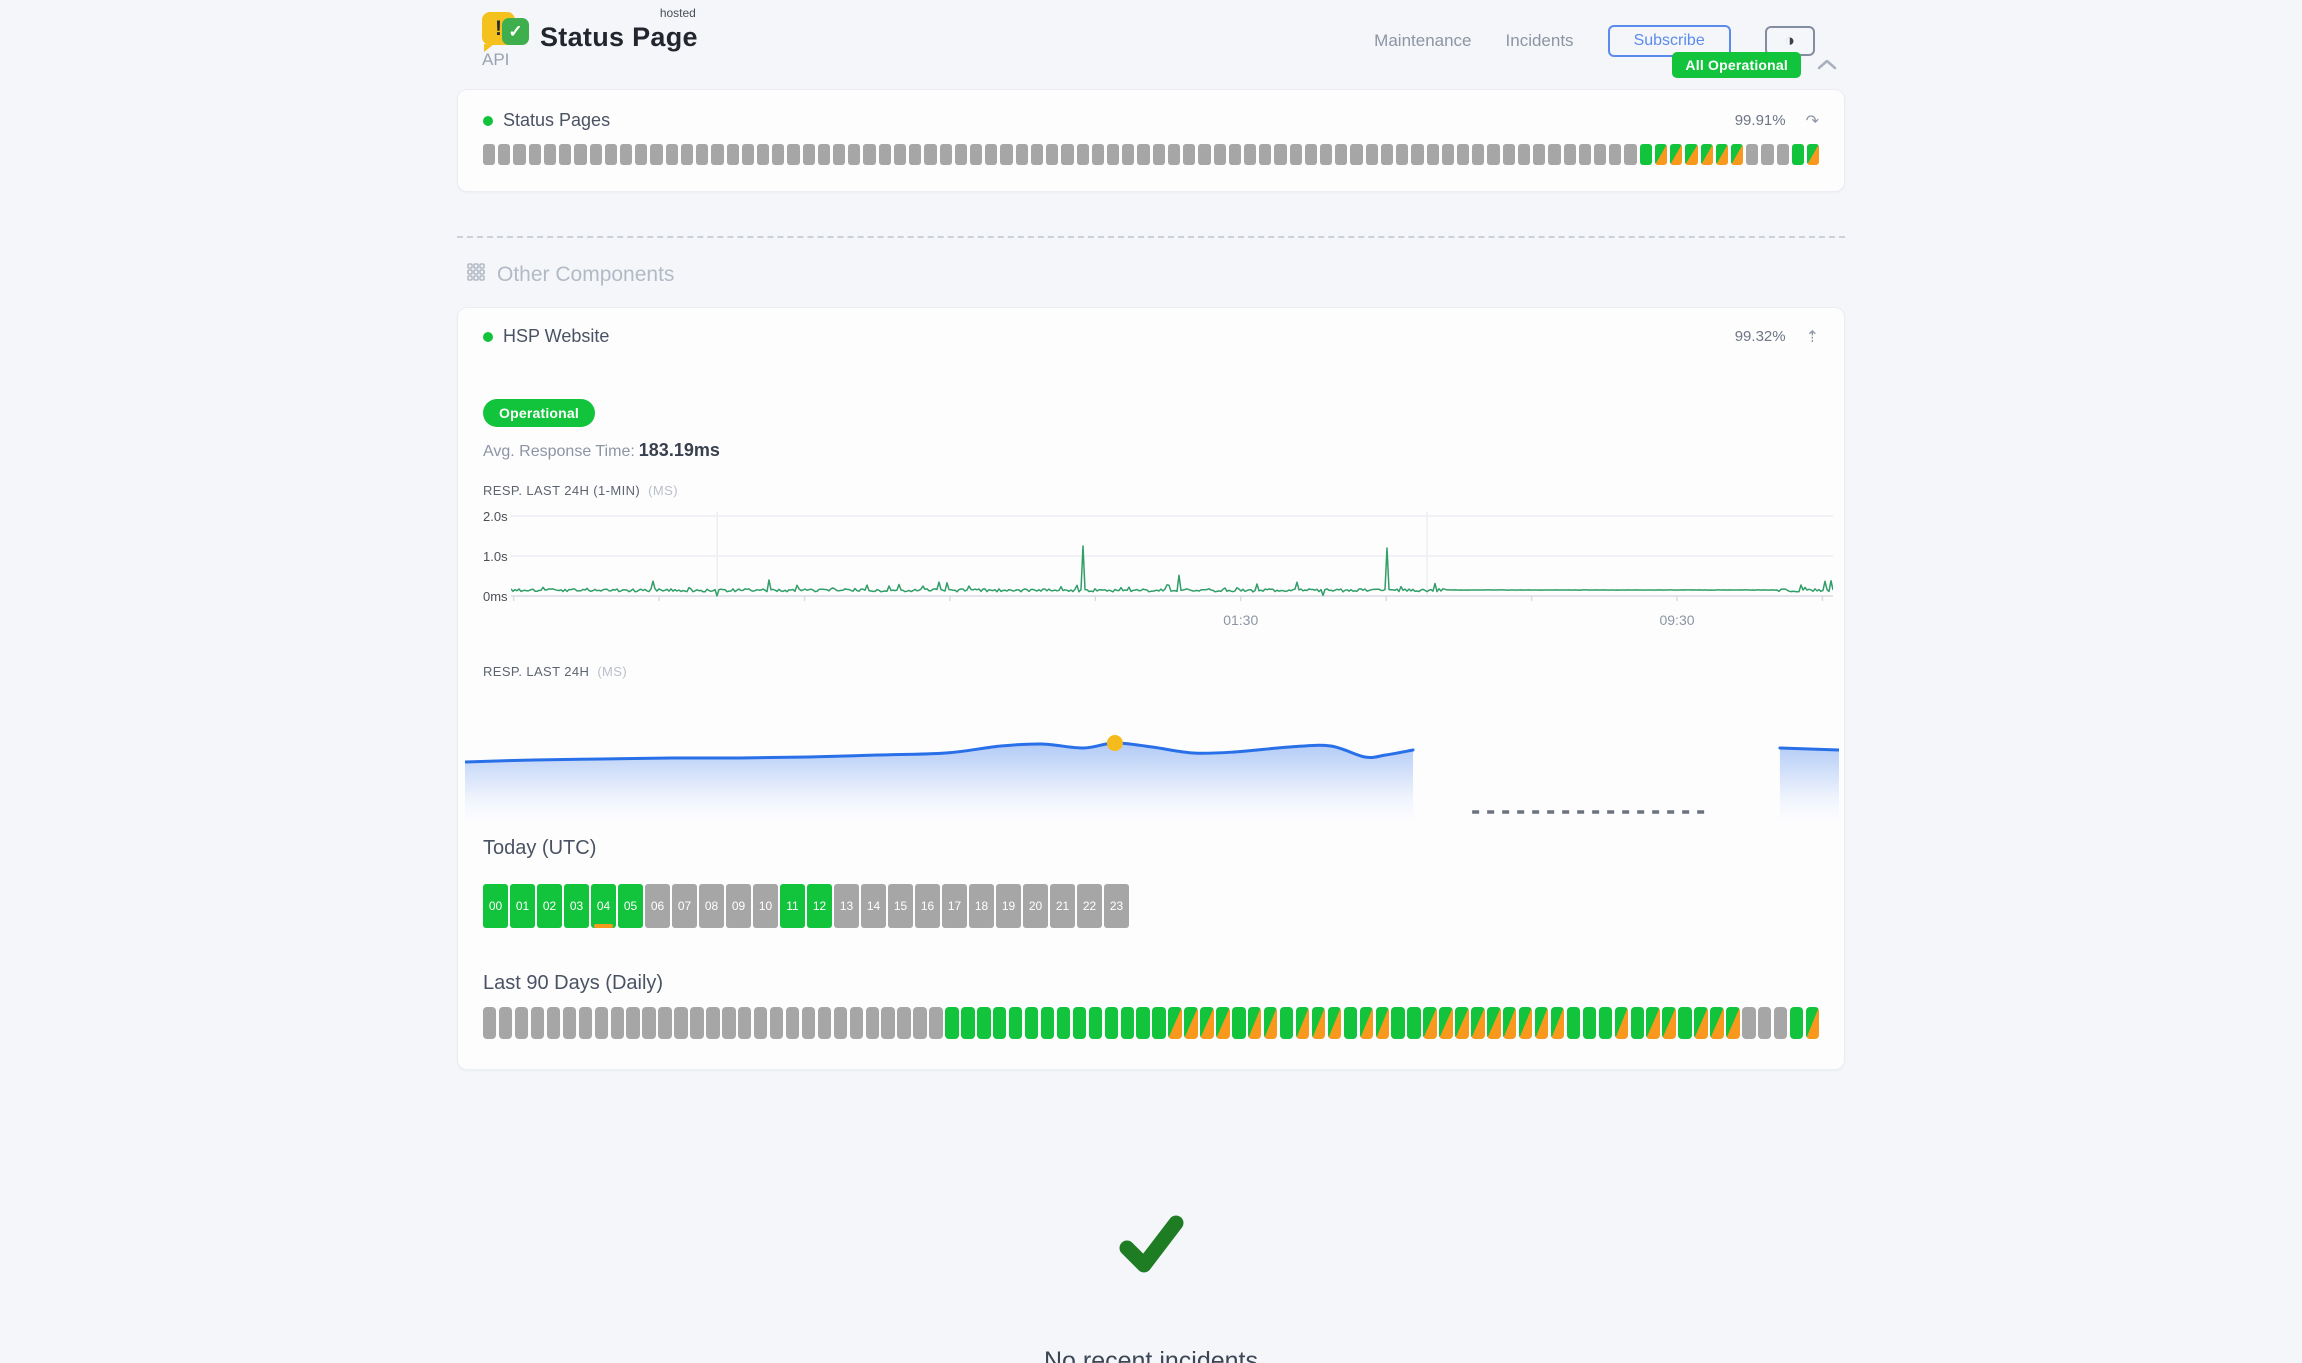 This screenshot has height=1363, width=2302. I want to click on component-header: Status Pages 99.91% ↷, so click(1151, 110).